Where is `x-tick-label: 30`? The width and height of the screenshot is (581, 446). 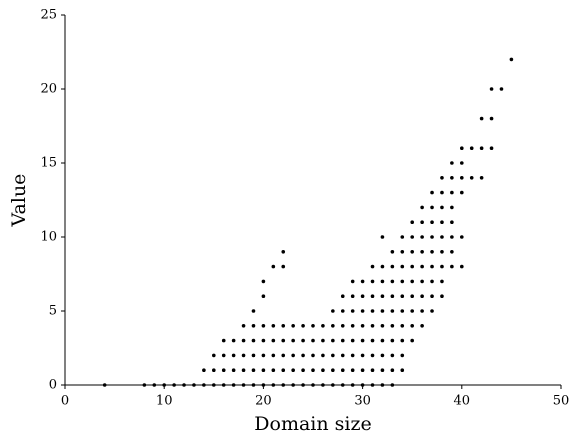 x-tick-label: 30 is located at coordinates (362, 401).